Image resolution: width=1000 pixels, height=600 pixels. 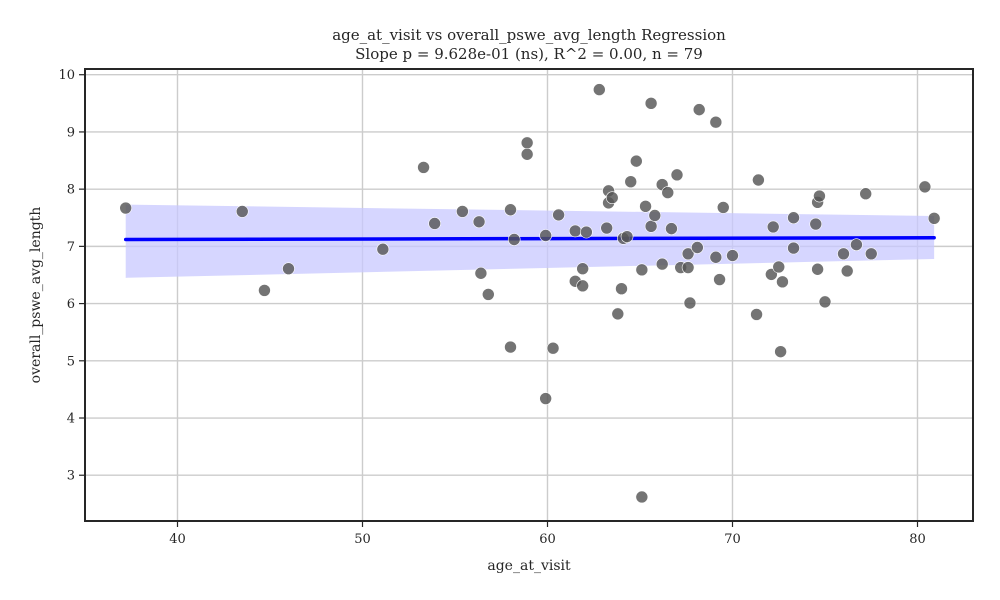 What do you see at coordinates (732, 539) in the screenshot?
I see `x-tick-label: 70` at bounding box center [732, 539].